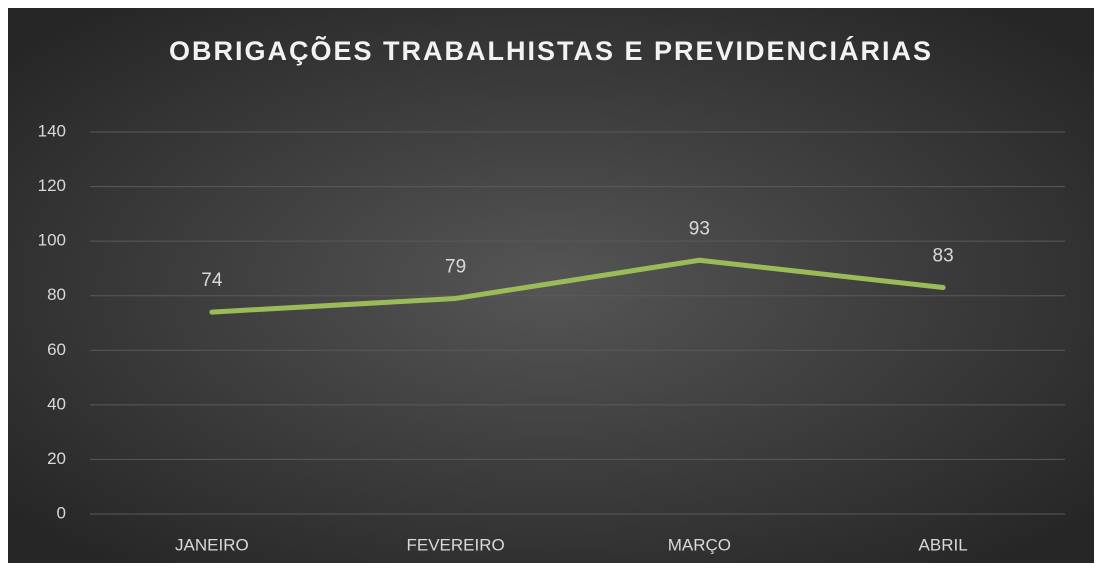  I want to click on x-tick-label: FEVEREIRO, so click(456, 544).